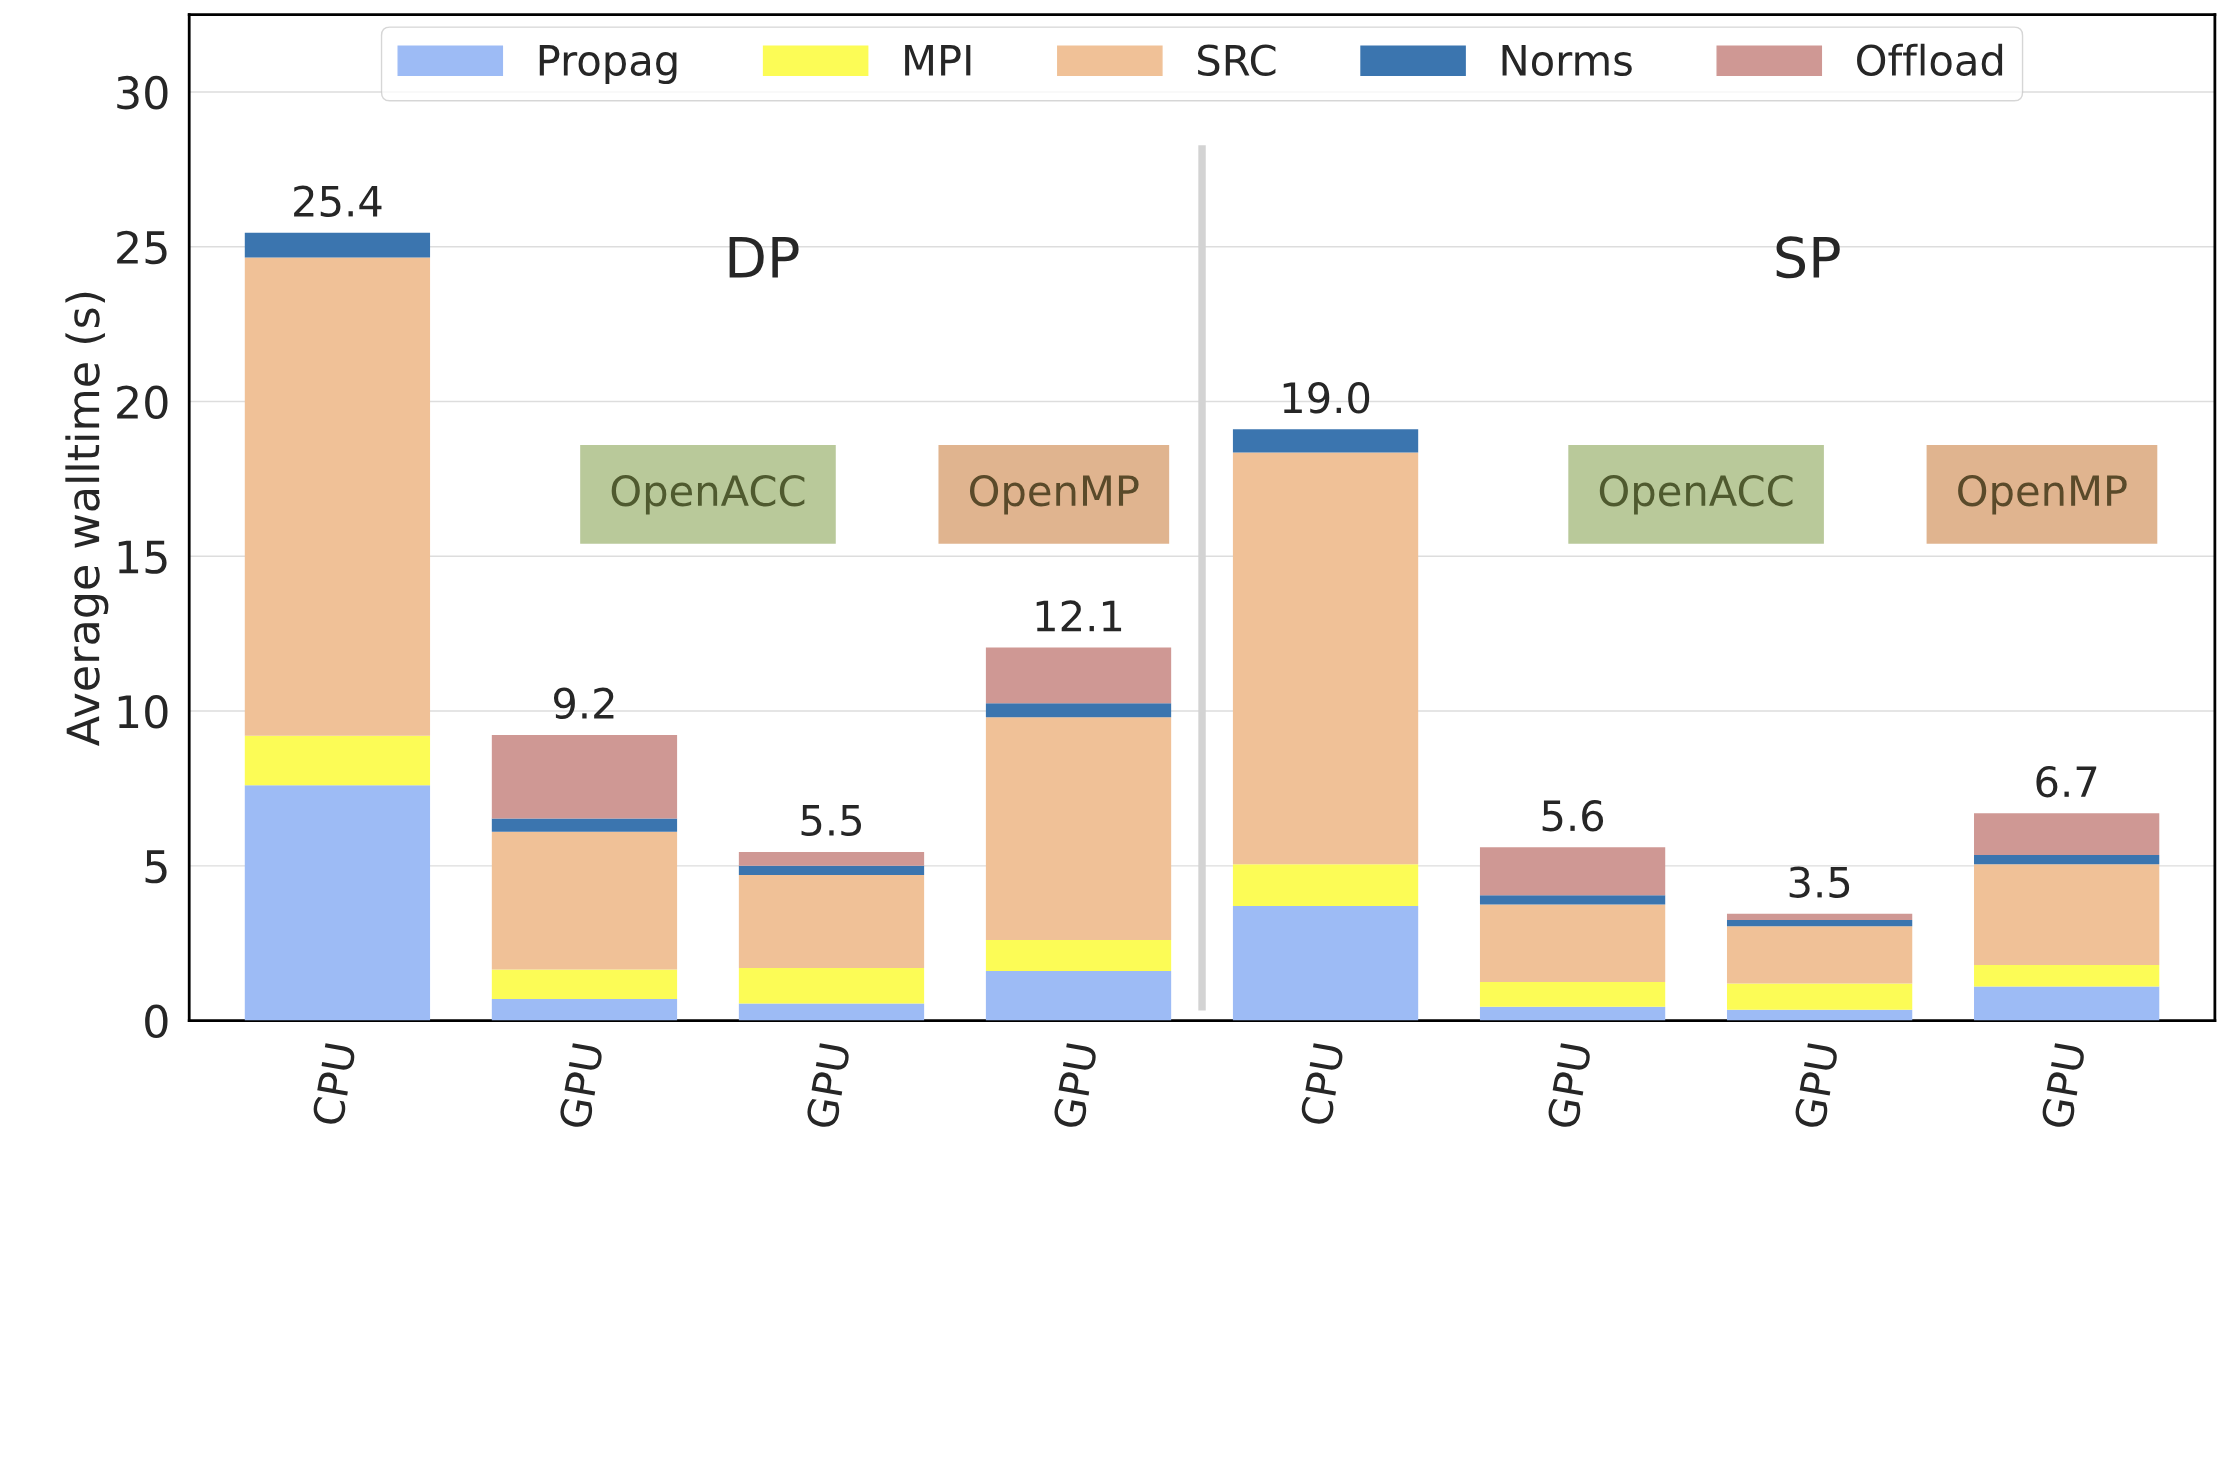 This screenshot has height=1458, width=2226. I want to click on total-label: 12.1, so click(1079, 616).